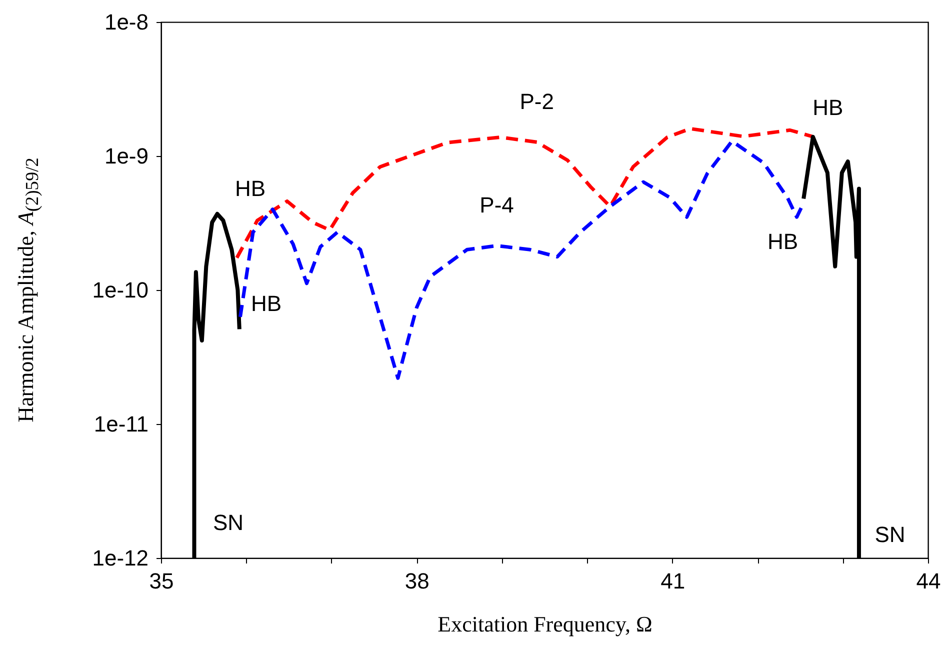  What do you see at coordinates (524, 193) in the screenshot?
I see `line-series` at bounding box center [524, 193].